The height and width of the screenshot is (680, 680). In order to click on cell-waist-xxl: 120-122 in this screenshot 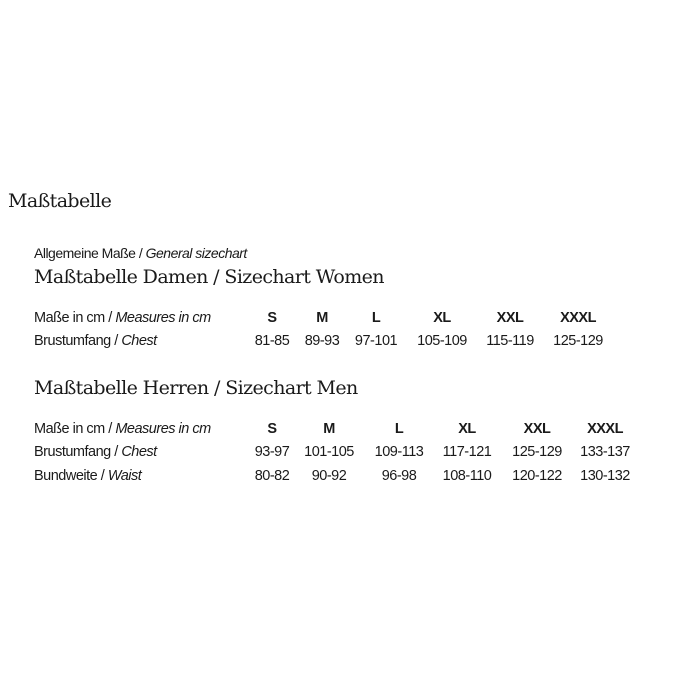, I will do `click(537, 476)`.